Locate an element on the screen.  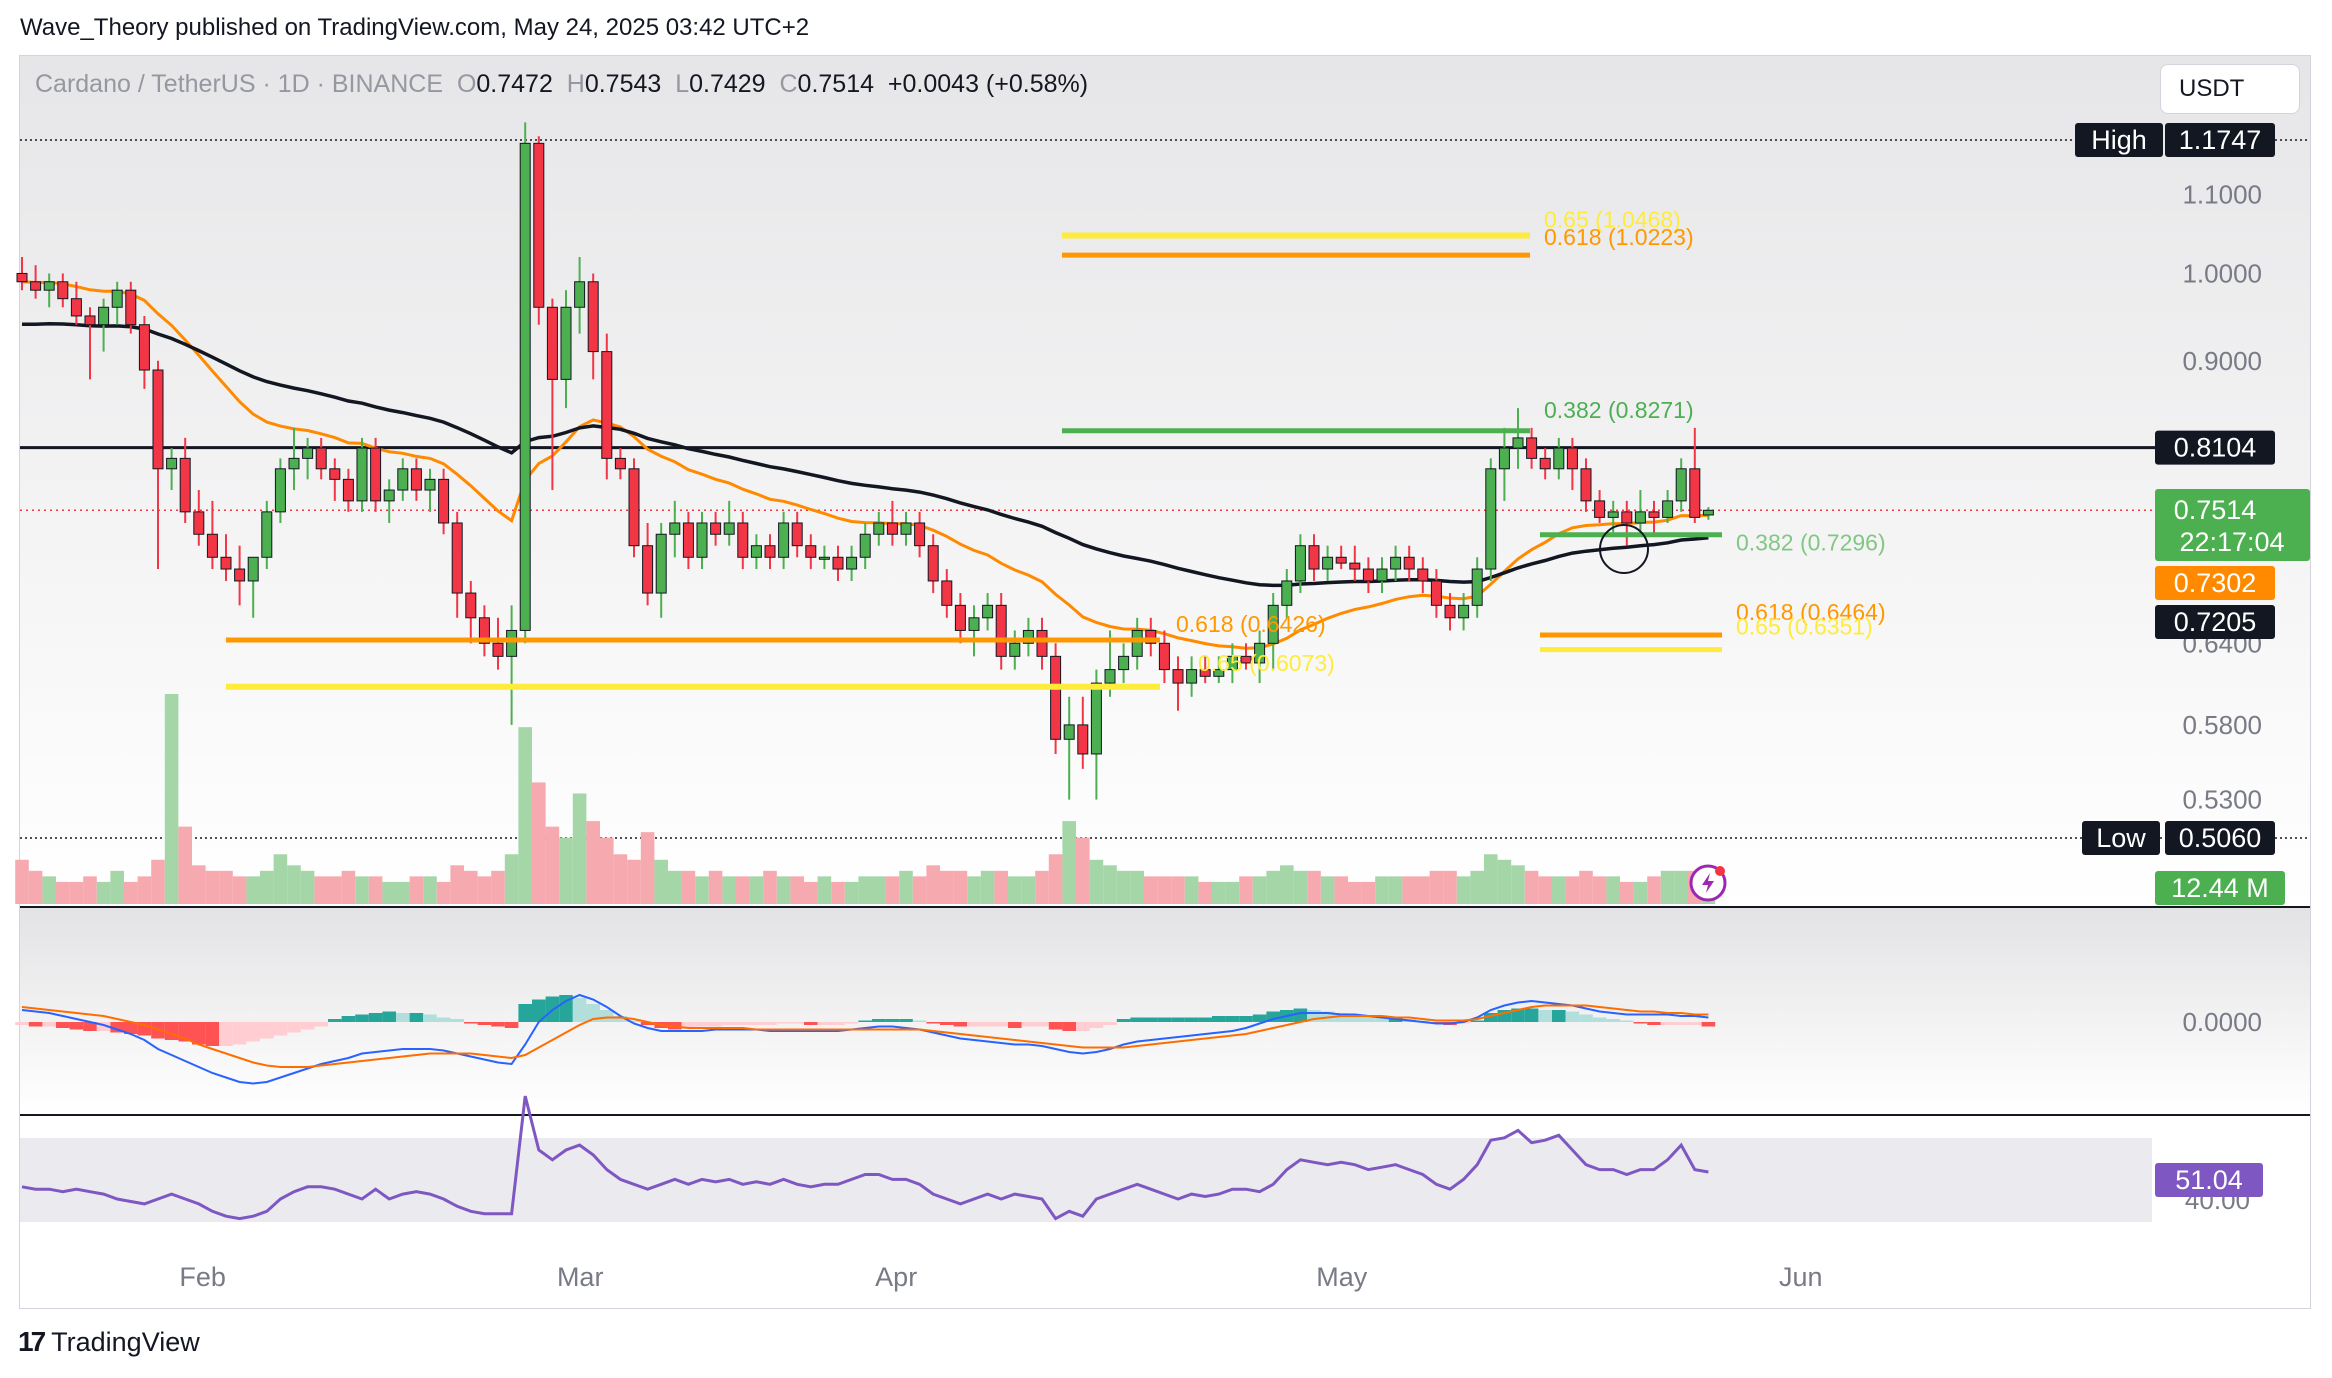
ema-short-tag-bg is located at coordinates (2215, 583).